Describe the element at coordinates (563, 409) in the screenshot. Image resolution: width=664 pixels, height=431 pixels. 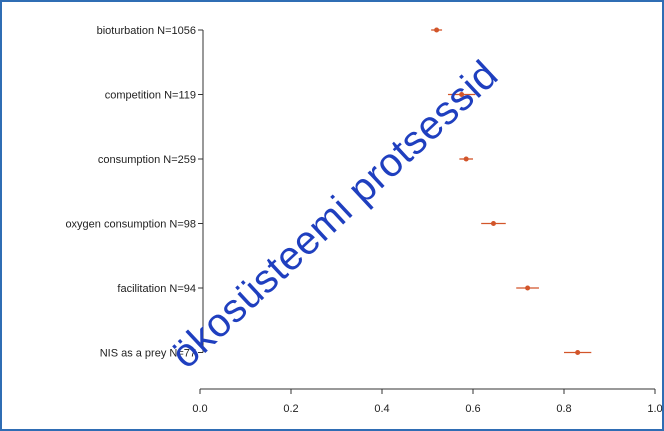
I see `x-tick-label: 0.8` at that location.